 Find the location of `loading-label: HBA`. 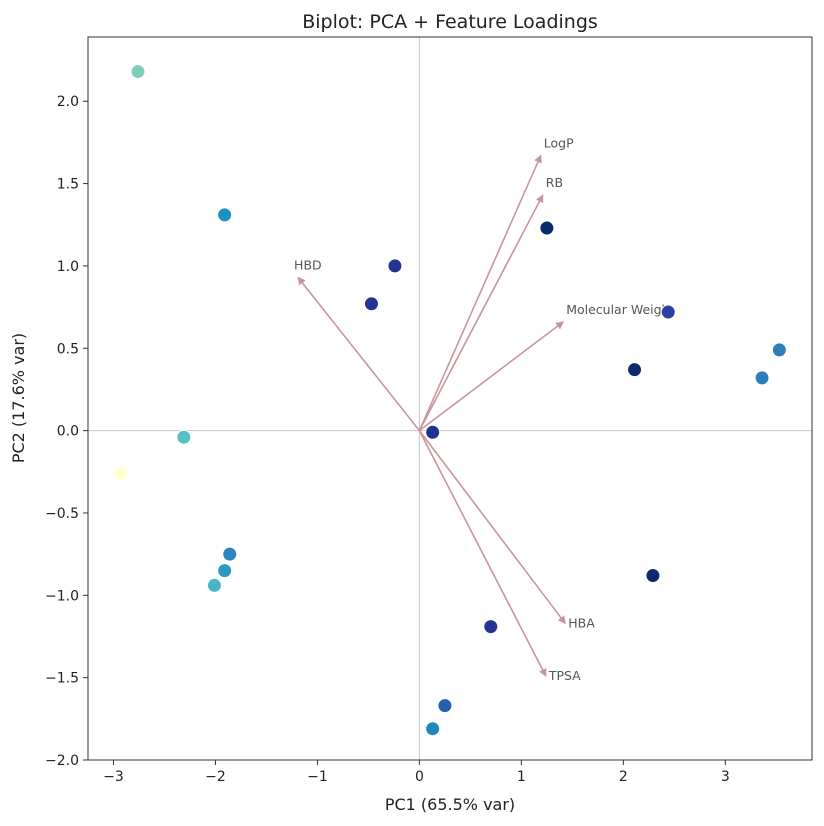

loading-label: HBA is located at coordinates (581, 622).